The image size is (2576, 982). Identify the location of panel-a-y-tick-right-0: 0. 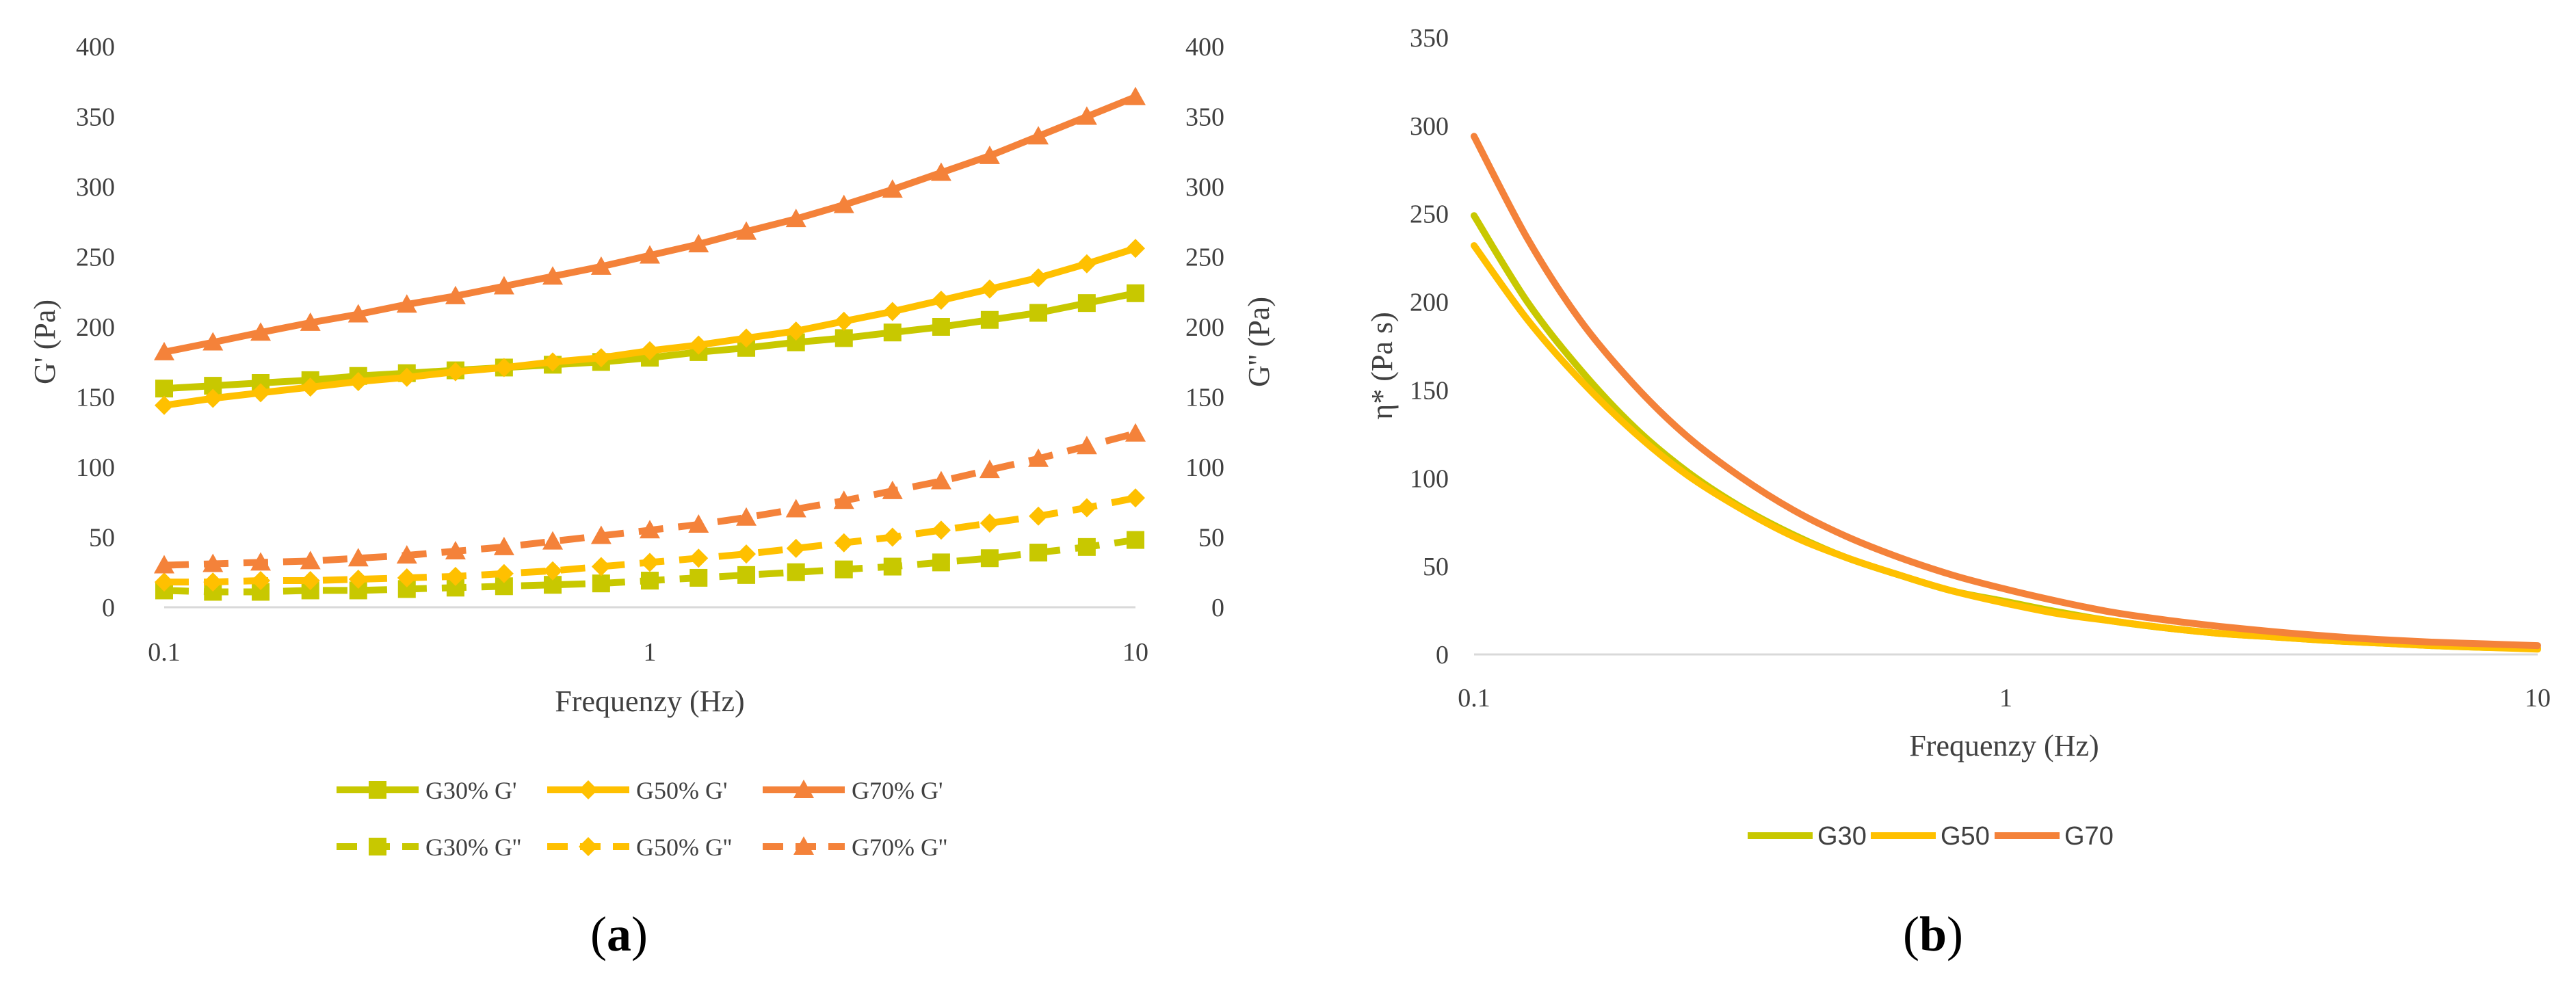
(1217, 608).